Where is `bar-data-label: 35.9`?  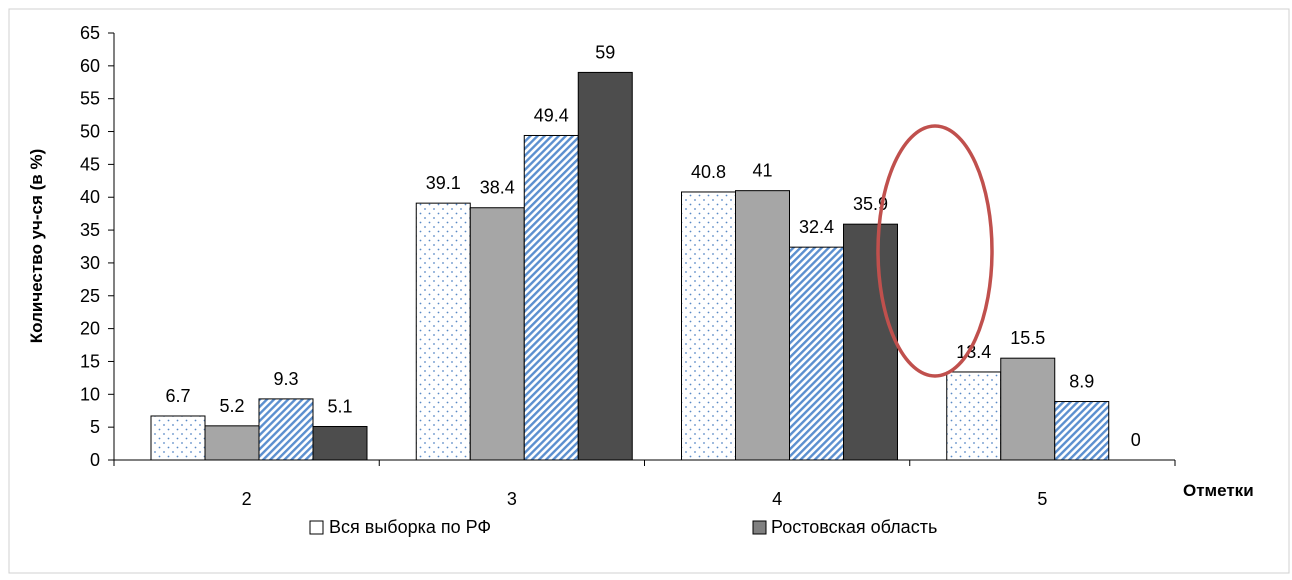 bar-data-label: 35.9 is located at coordinates (870, 204).